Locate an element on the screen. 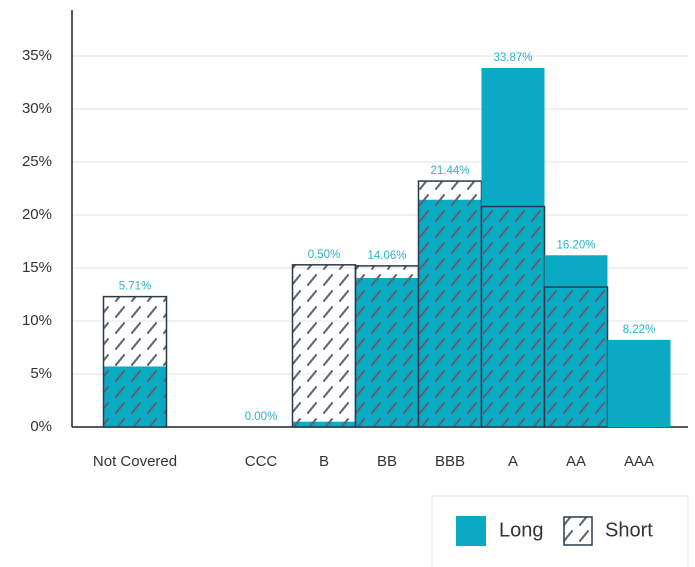  y-tick-label: 5% is located at coordinates (41, 373).